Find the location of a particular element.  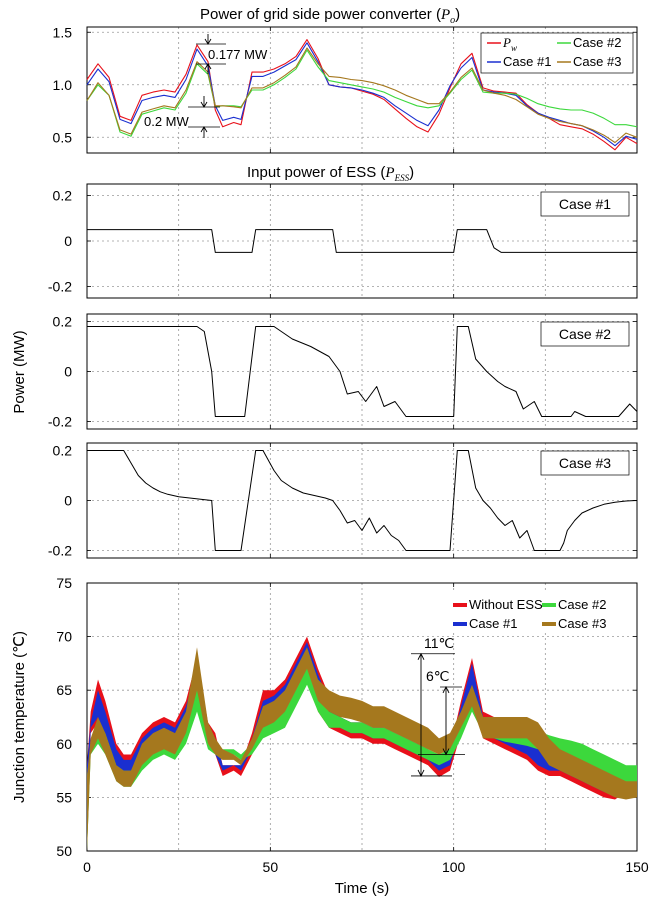

x-tick-label: 0 is located at coordinates (87, 867).